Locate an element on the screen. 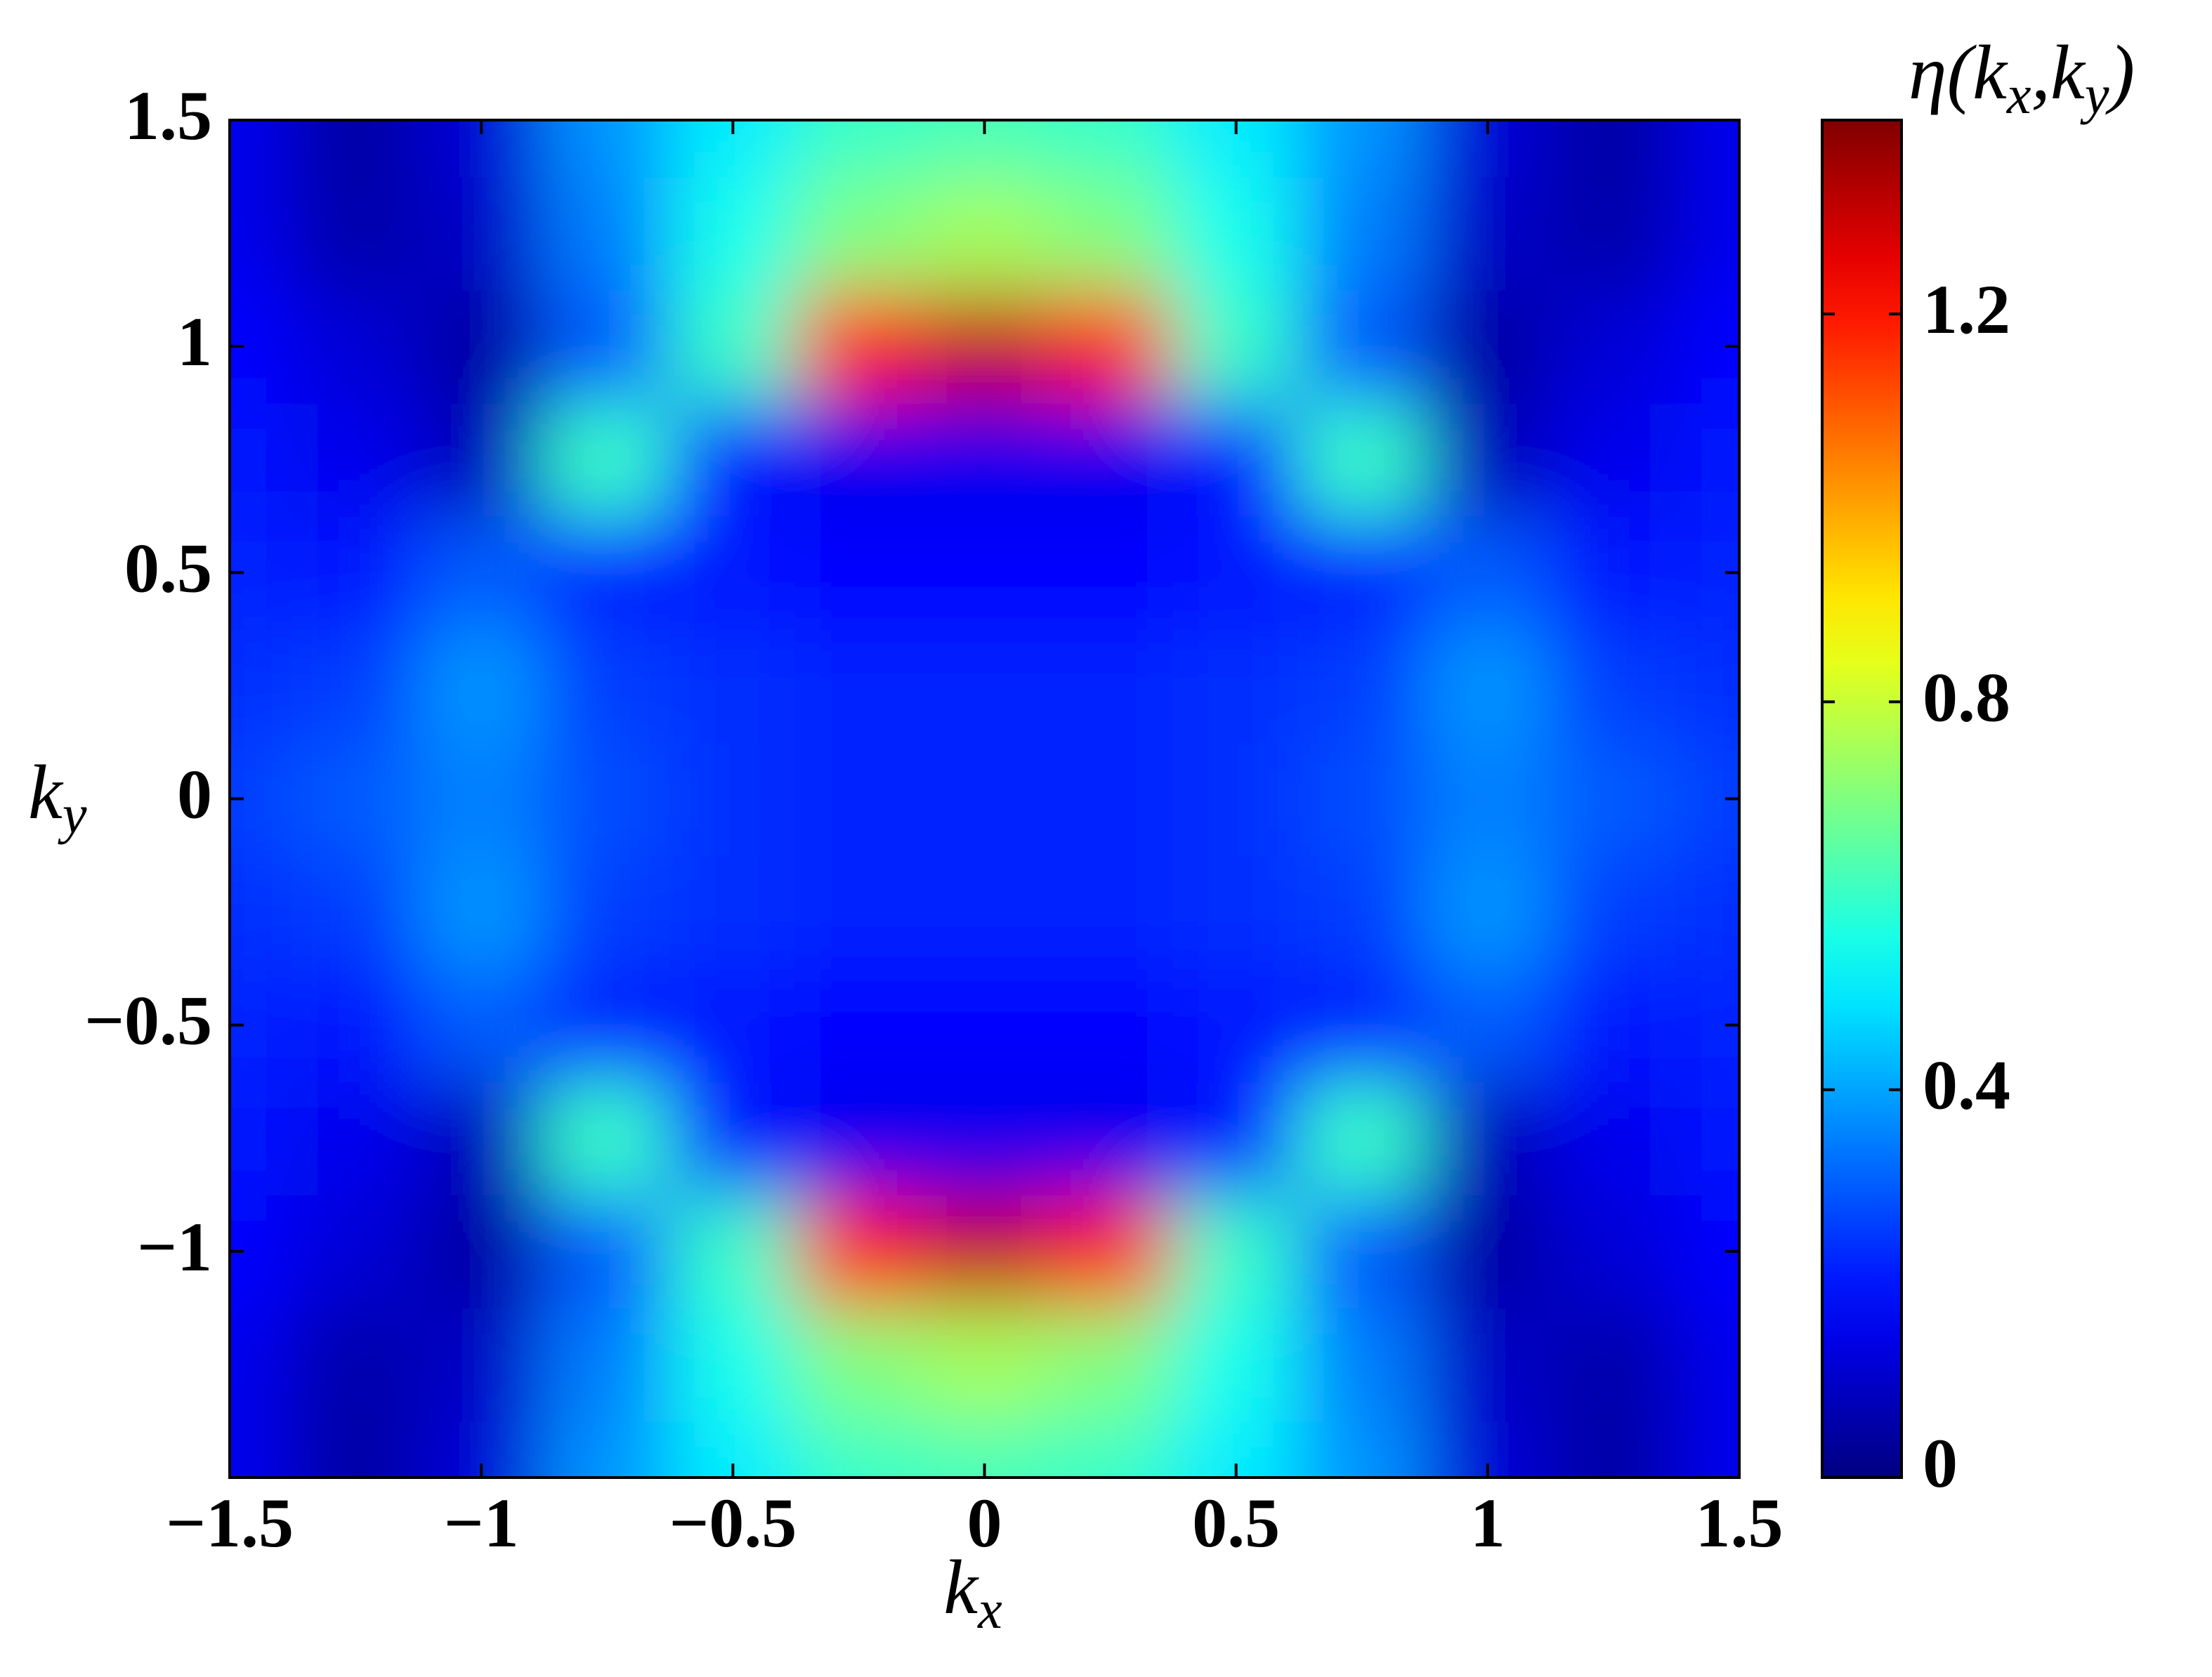 This screenshot has width=2212, height=1677. y-tick-label: −1 is located at coordinates (174, 1247).